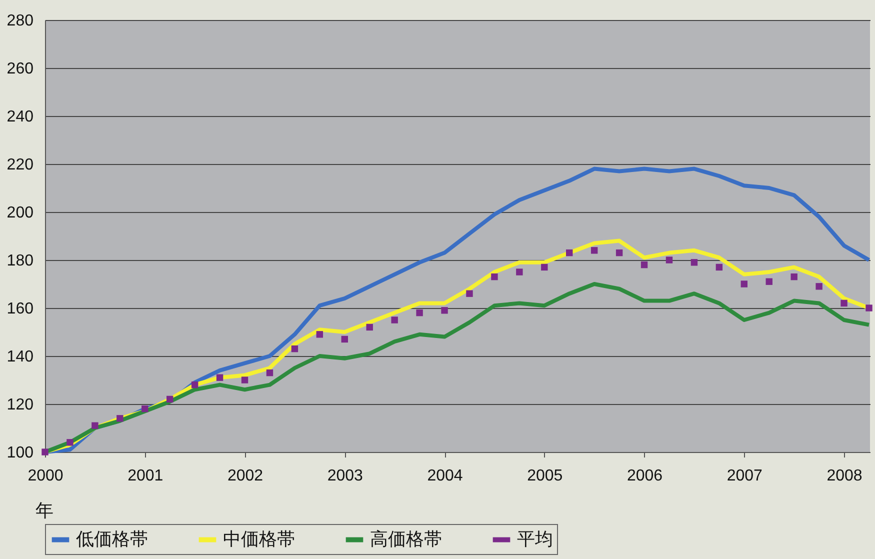 This screenshot has width=875, height=559. I want to click on y-tick-label: 280, so click(20, 21).